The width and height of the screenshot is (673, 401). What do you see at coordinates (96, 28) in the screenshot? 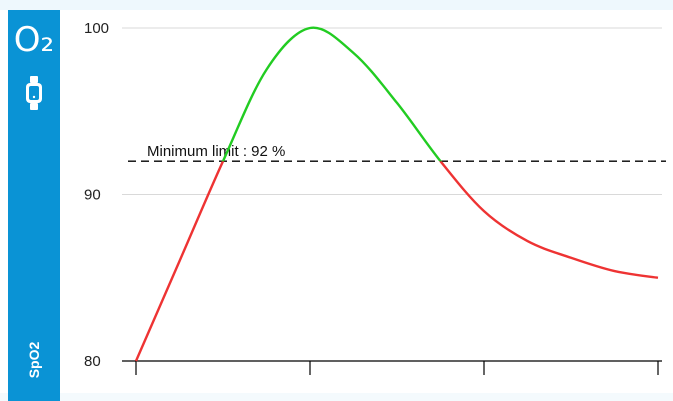
I see `y-tick-label: 100` at bounding box center [96, 28].